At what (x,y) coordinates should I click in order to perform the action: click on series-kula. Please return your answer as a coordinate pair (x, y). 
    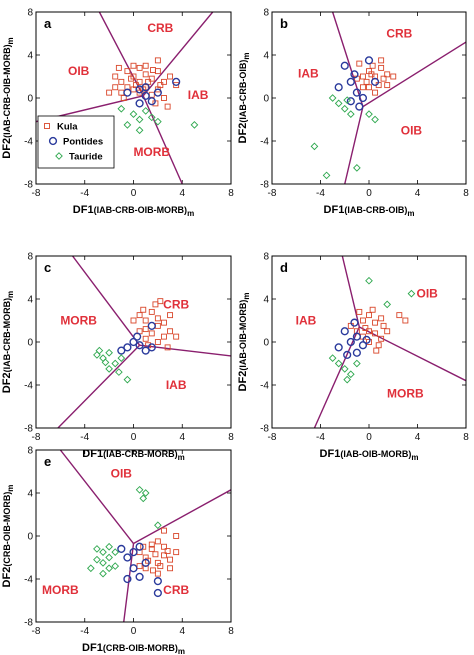
    Looking at the image, I should click on (375, 76).